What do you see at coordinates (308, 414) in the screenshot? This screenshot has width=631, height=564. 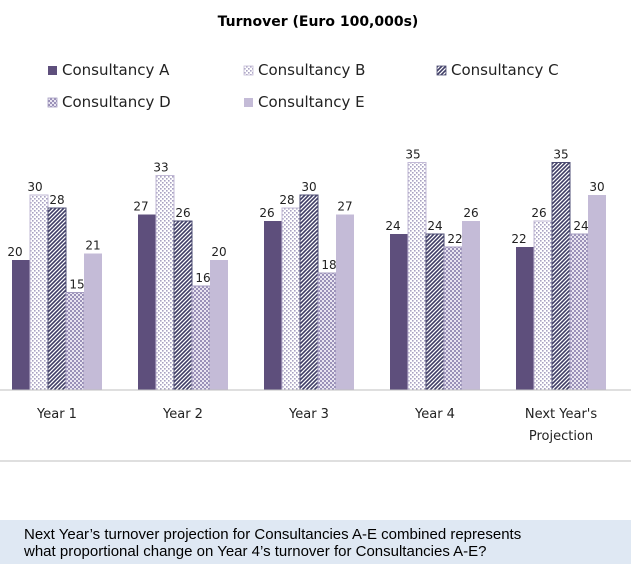 I see `category-label-year-3: Year 3` at bounding box center [308, 414].